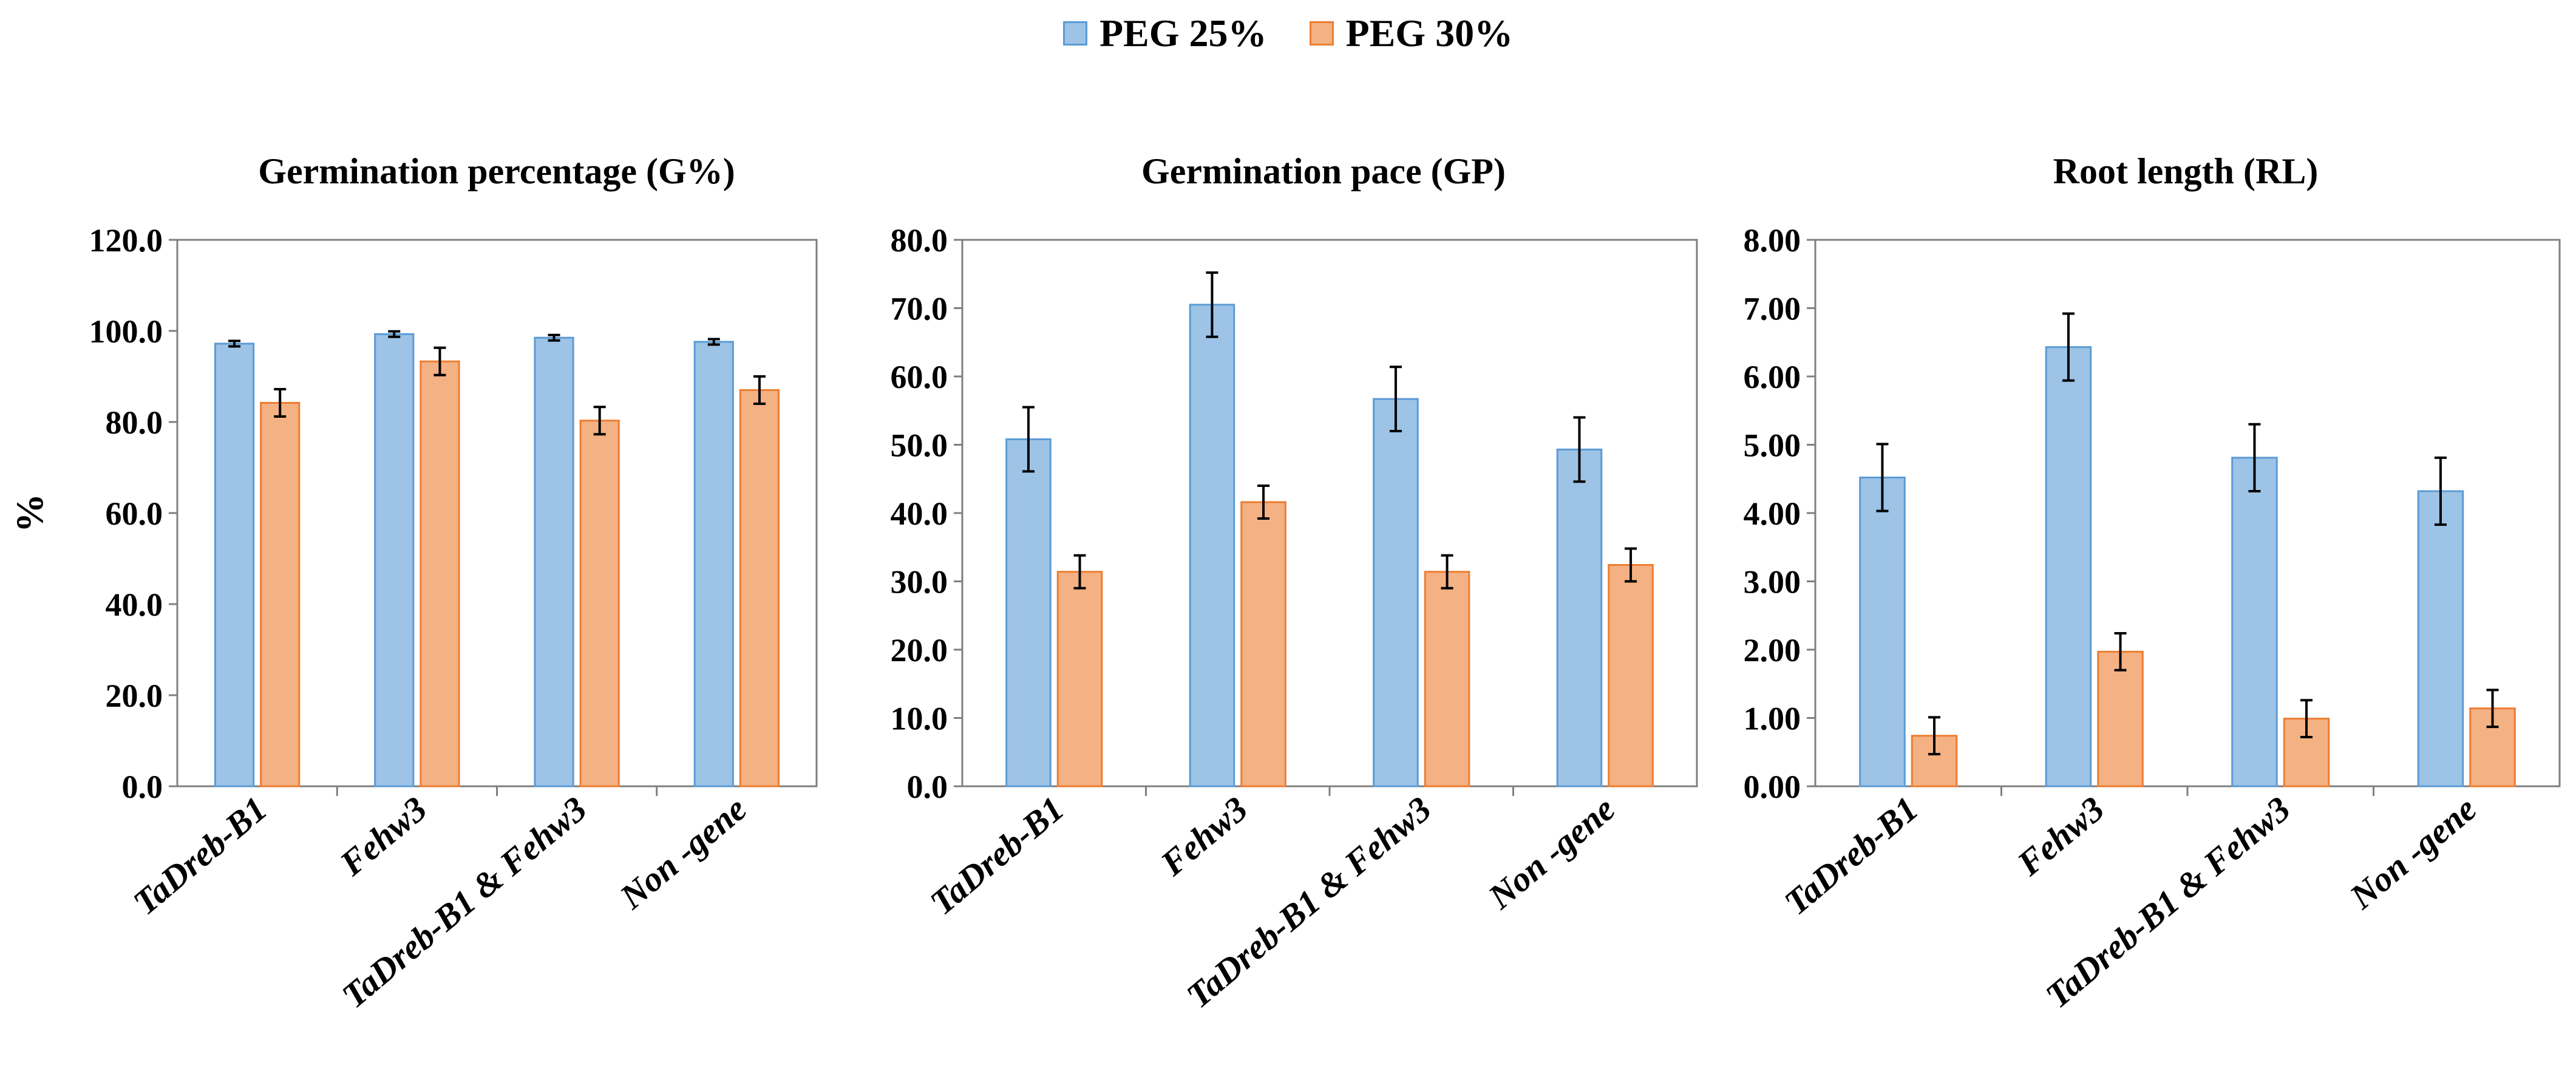 The image size is (2576, 1085). What do you see at coordinates (919, 582) in the screenshot?
I see `y-tick-label: 30.0` at bounding box center [919, 582].